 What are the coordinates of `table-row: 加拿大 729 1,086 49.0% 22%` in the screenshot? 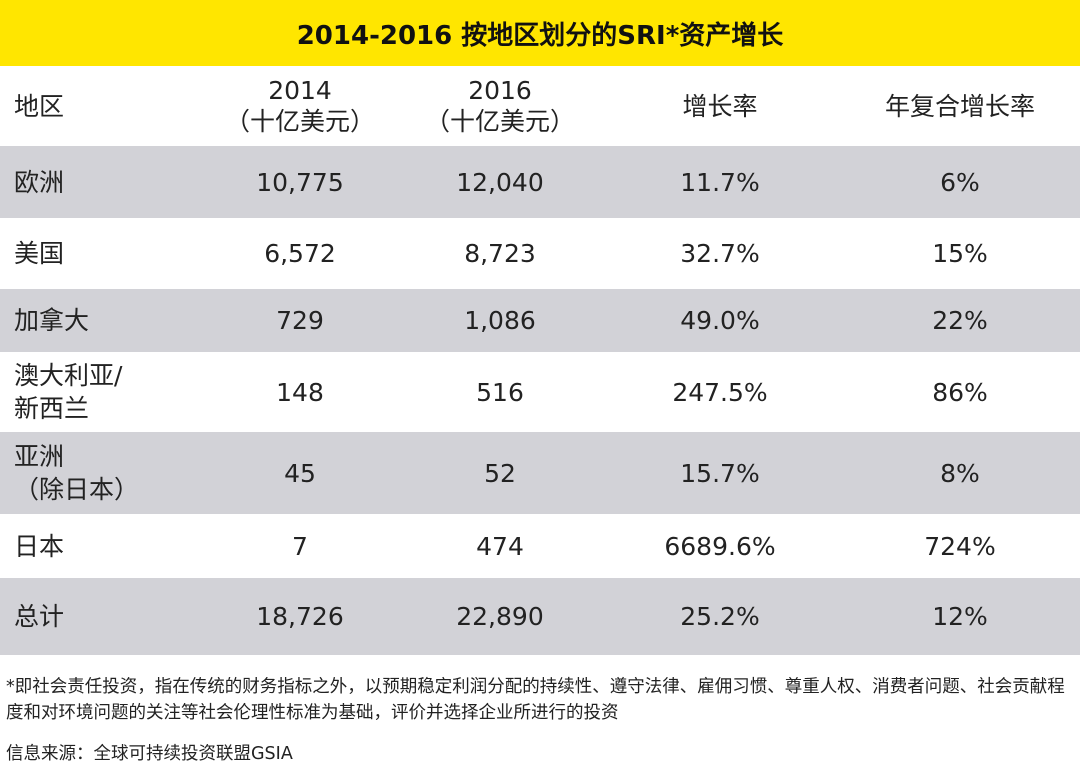 It's located at (540, 320).